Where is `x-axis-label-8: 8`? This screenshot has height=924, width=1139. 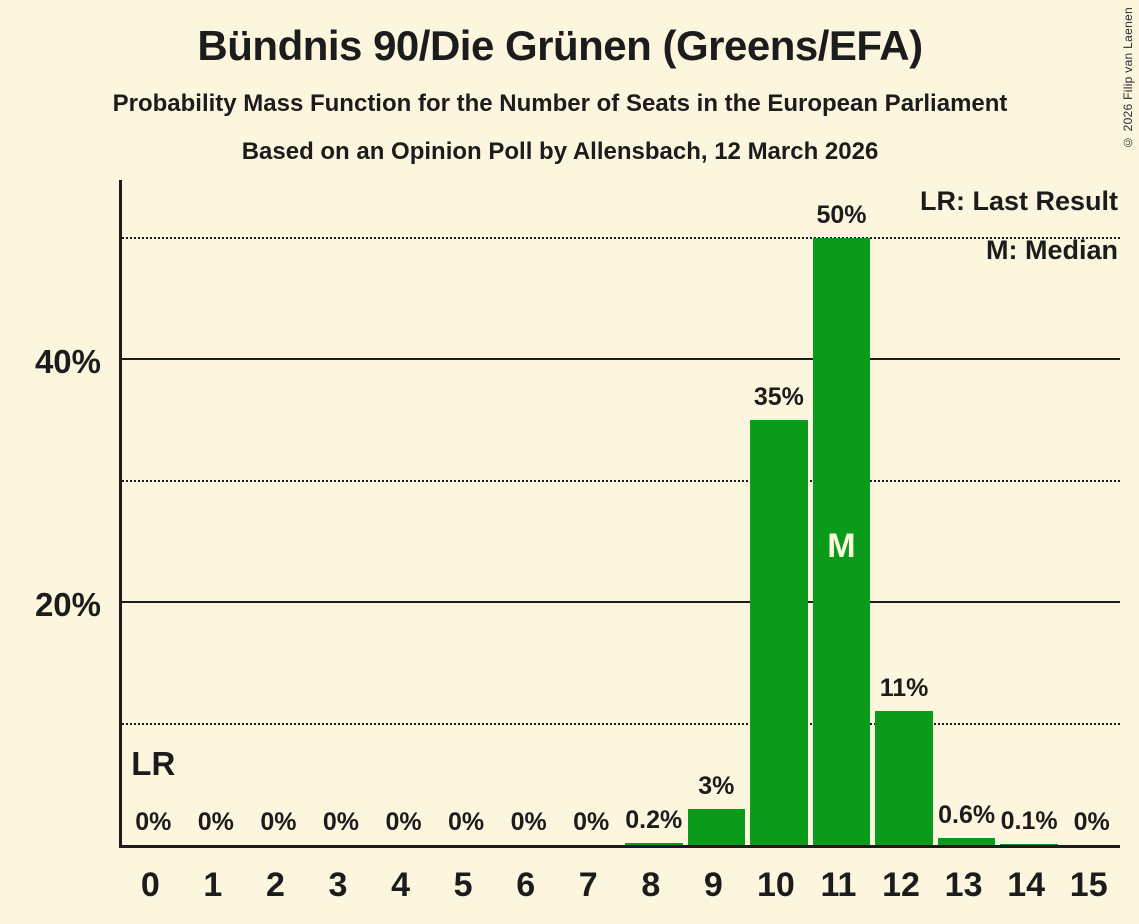 x-axis-label-8: 8 is located at coordinates (651, 885).